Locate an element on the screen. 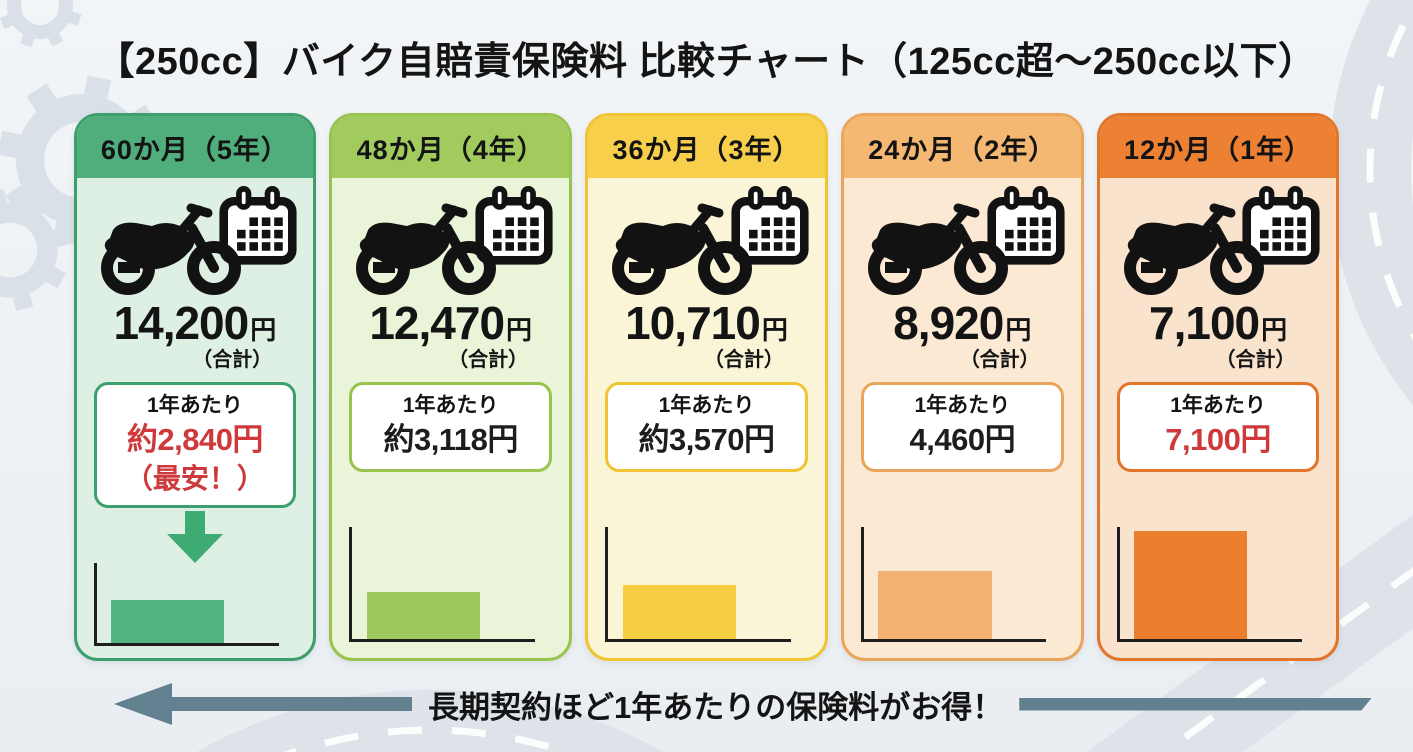 The image size is (1413, 752). plan-period: 12か月（1年） is located at coordinates (1218, 147).